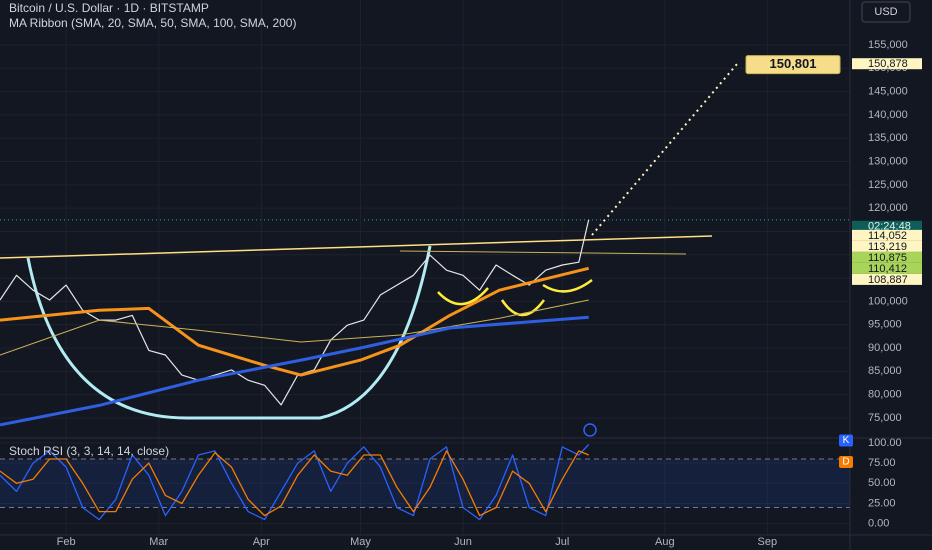  What do you see at coordinates (888, 45) in the screenshot?
I see `y-tick-label: 155,000` at bounding box center [888, 45].